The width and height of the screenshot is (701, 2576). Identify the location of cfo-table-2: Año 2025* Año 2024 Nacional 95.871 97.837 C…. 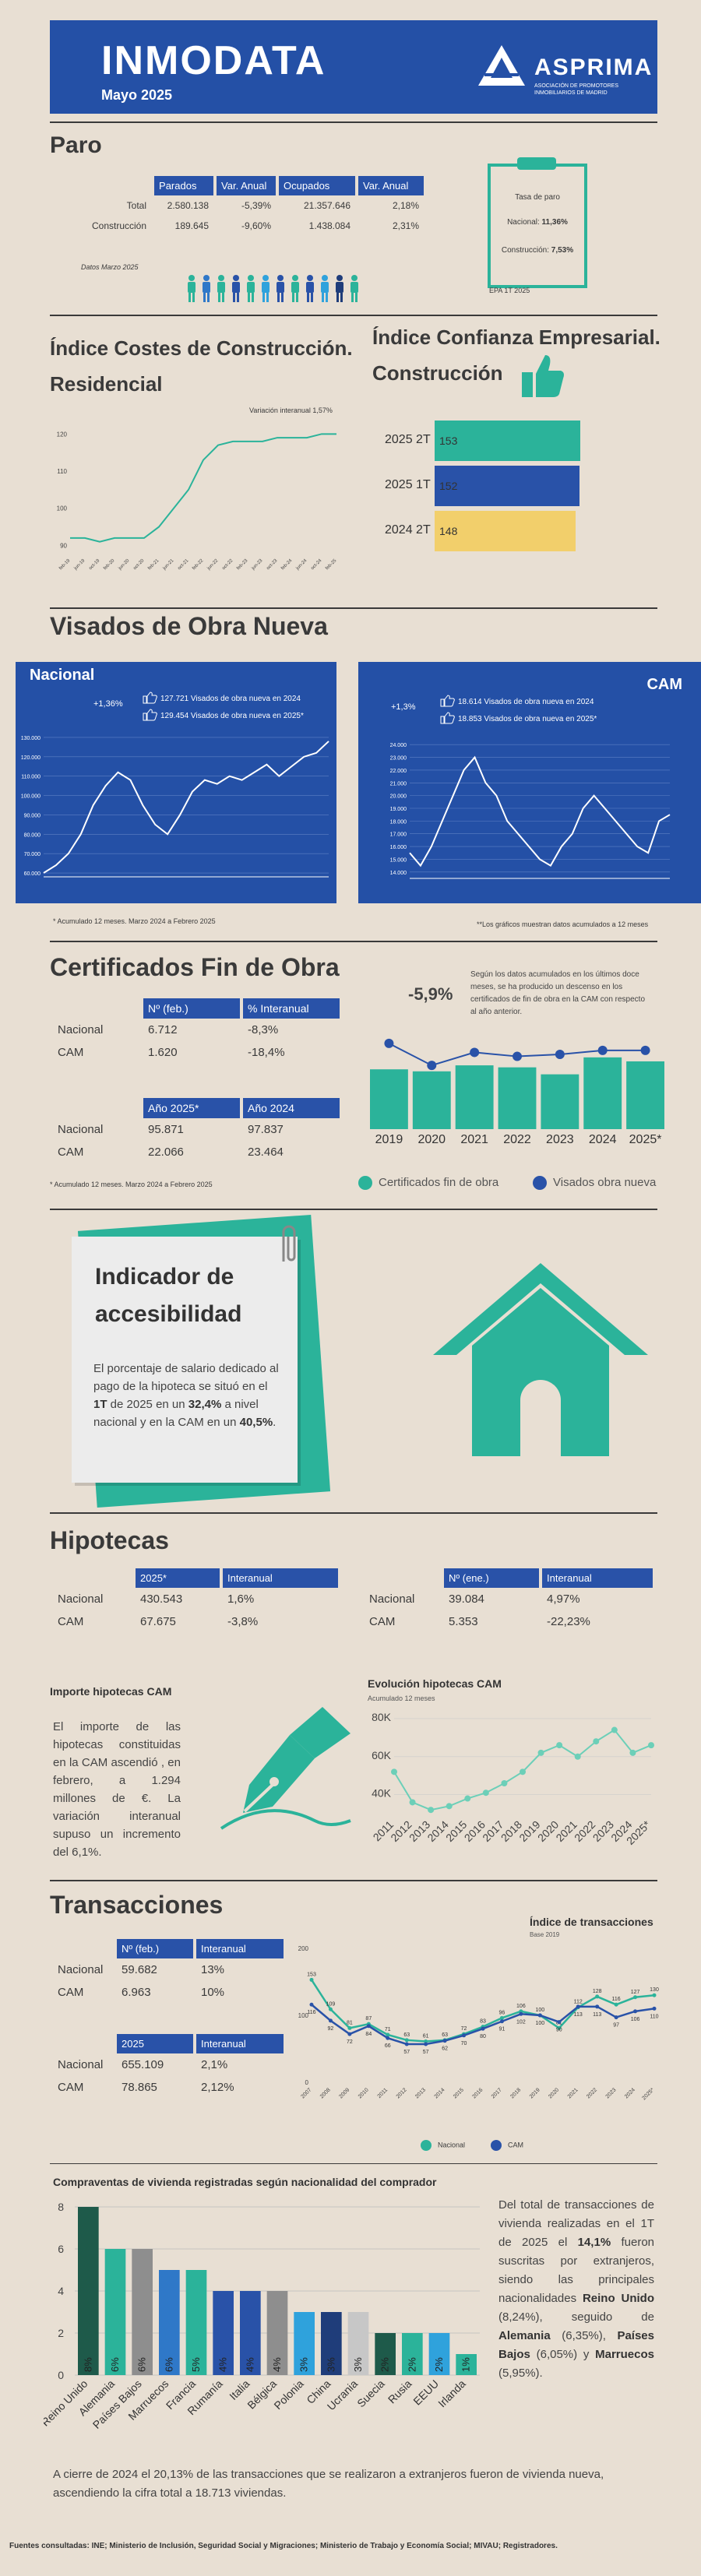
(196, 1130).